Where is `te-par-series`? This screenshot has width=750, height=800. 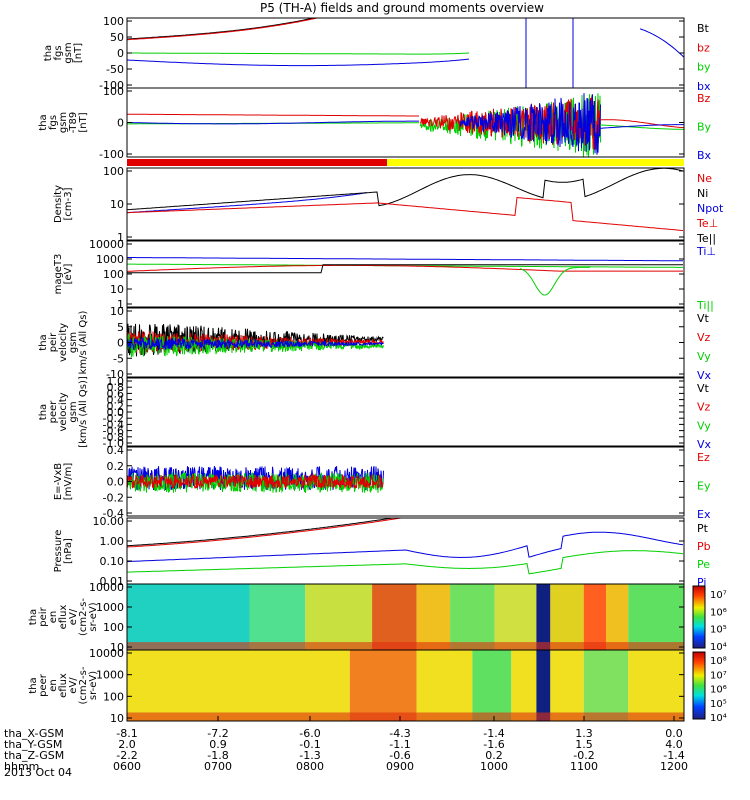
te-par-series is located at coordinates (405, 269).